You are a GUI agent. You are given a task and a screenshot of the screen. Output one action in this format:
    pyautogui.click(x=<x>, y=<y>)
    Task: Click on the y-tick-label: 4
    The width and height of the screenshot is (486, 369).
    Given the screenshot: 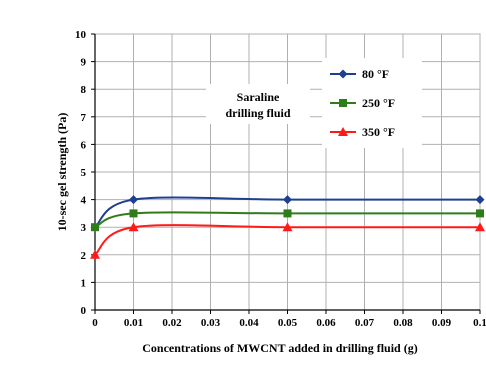 What is the action you would take?
    pyautogui.click(x=84, y=201)
    